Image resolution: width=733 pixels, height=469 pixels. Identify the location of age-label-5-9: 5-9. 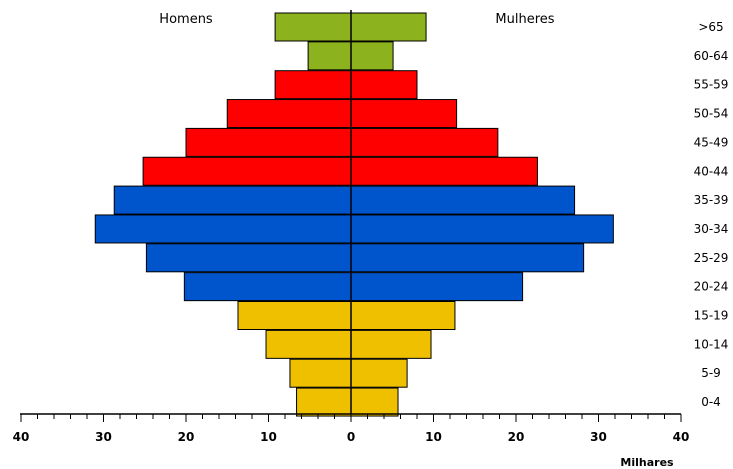
(711, 373).